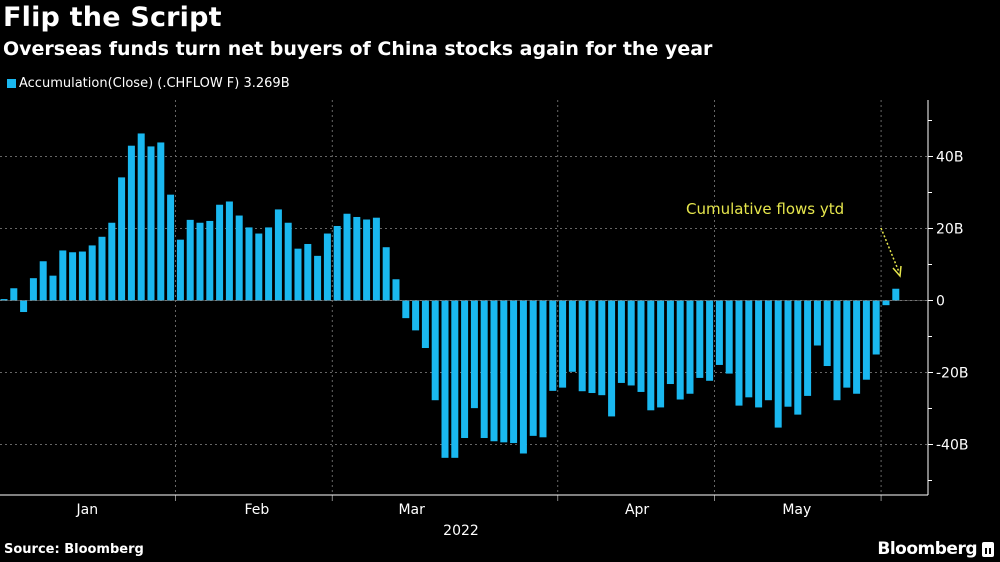 The width and height of the screenshot is (1000, 562). I want to click on brand-name: Bloomberg, so click(927, 549).